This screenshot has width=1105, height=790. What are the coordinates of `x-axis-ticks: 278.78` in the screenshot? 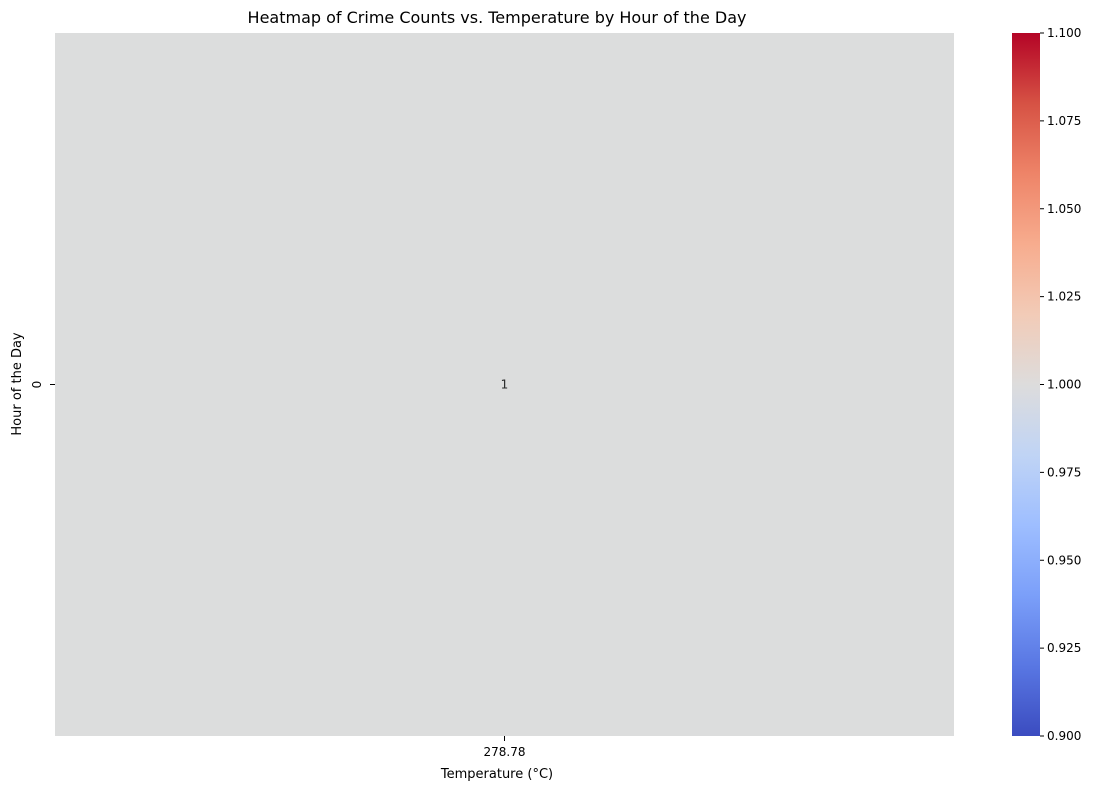 It's located at (505, 747).